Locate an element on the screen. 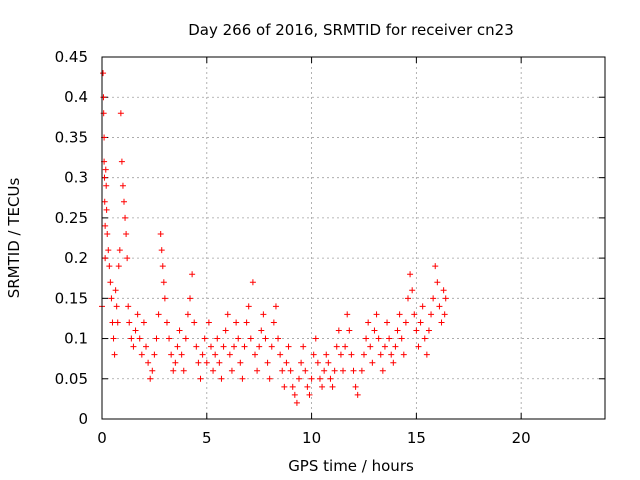 The height and width of the screenshot is (480, 640). y-tick-label: 0.45 is located at coordinates (71, 57).